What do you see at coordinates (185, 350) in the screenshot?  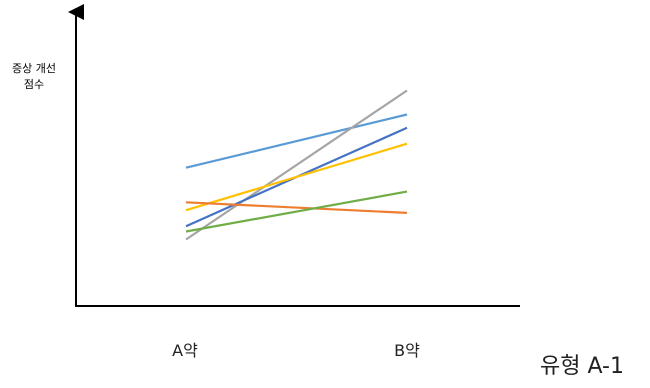 I see `x-tick-label-a: A약` at bounding box center [185, 350].